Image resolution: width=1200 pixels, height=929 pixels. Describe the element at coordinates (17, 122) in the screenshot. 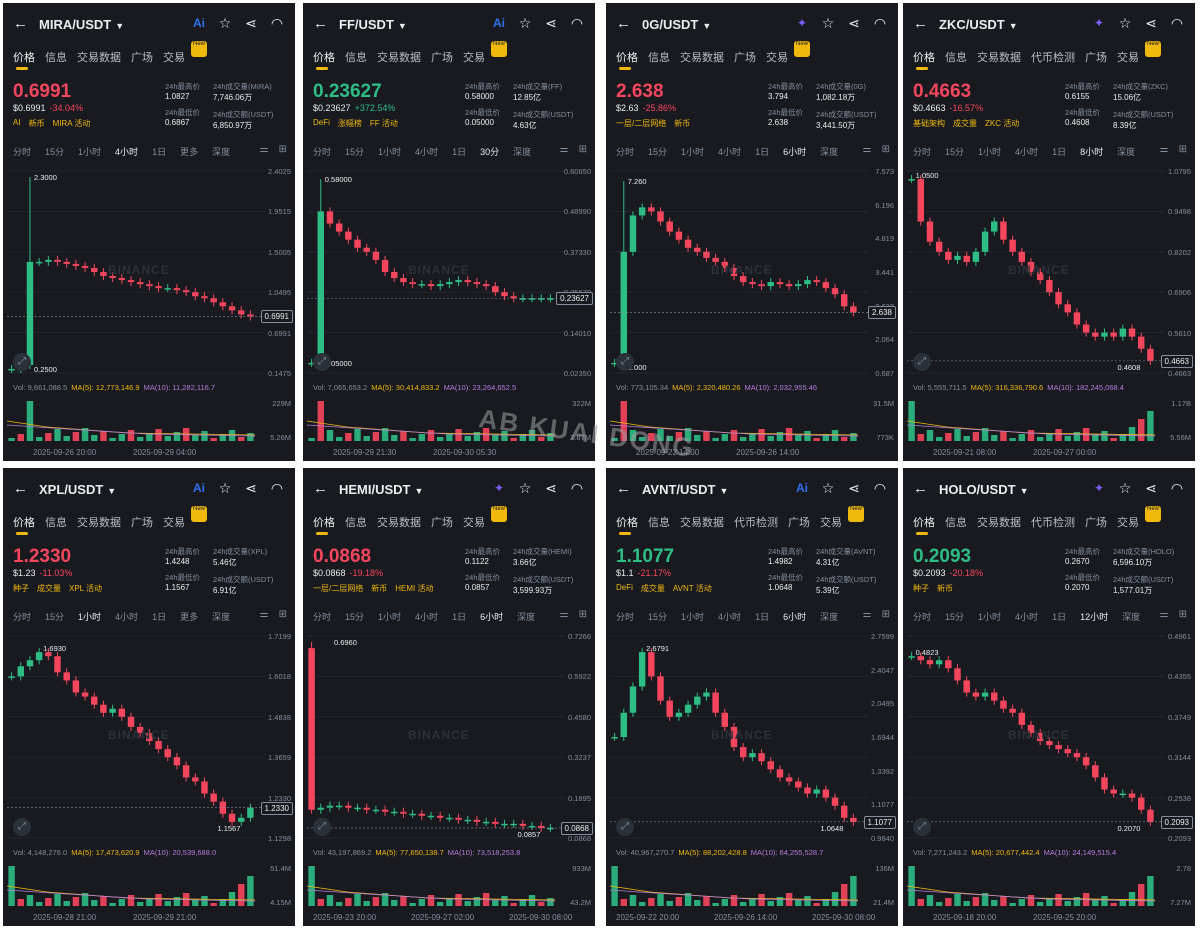

I see `tag-label: AI` at that location.